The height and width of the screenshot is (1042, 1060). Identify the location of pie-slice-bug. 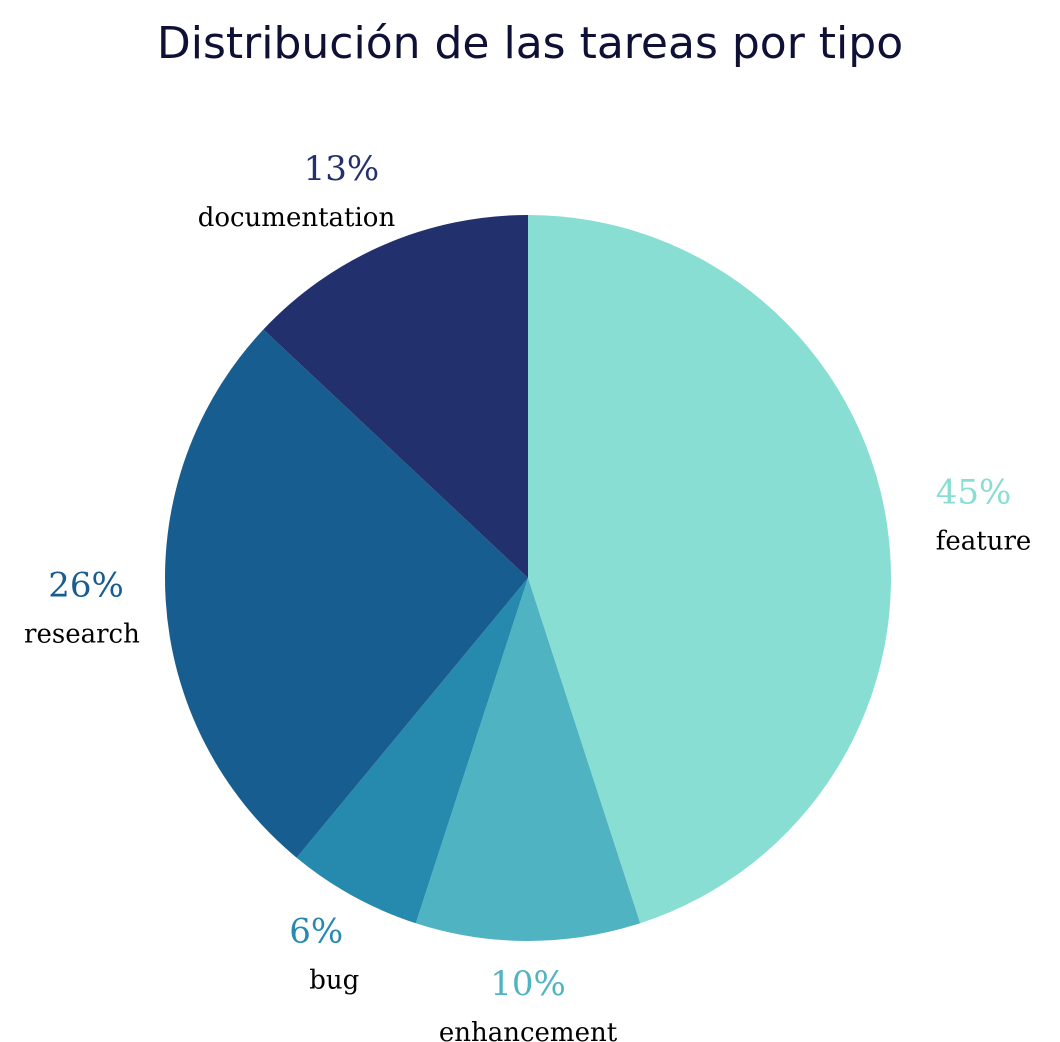
(412, 751).